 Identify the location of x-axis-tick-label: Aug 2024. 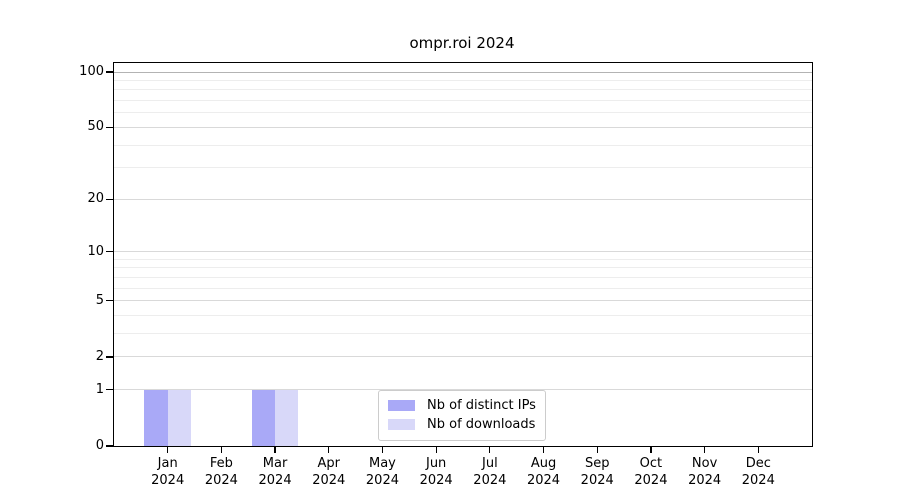
(544, 472).